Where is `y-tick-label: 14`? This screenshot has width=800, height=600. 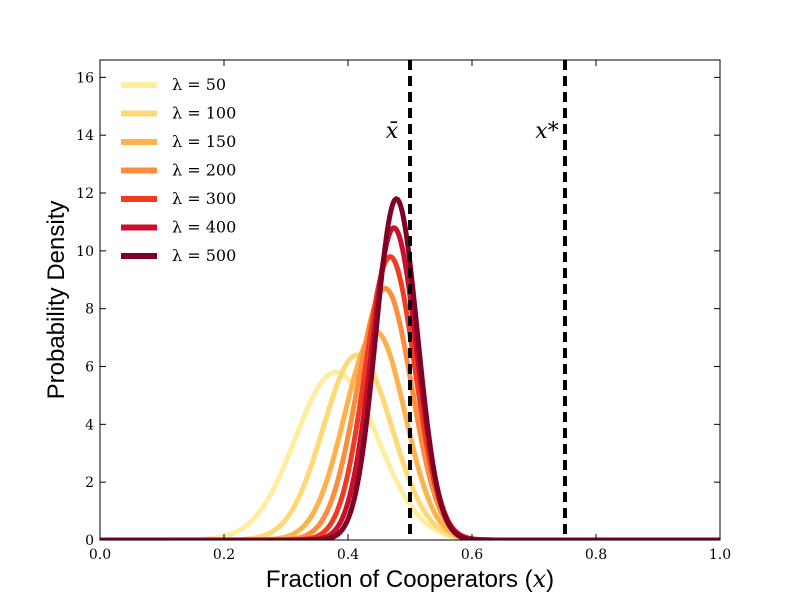 y-tick-label: 14 is located at coordinates (85, 136).